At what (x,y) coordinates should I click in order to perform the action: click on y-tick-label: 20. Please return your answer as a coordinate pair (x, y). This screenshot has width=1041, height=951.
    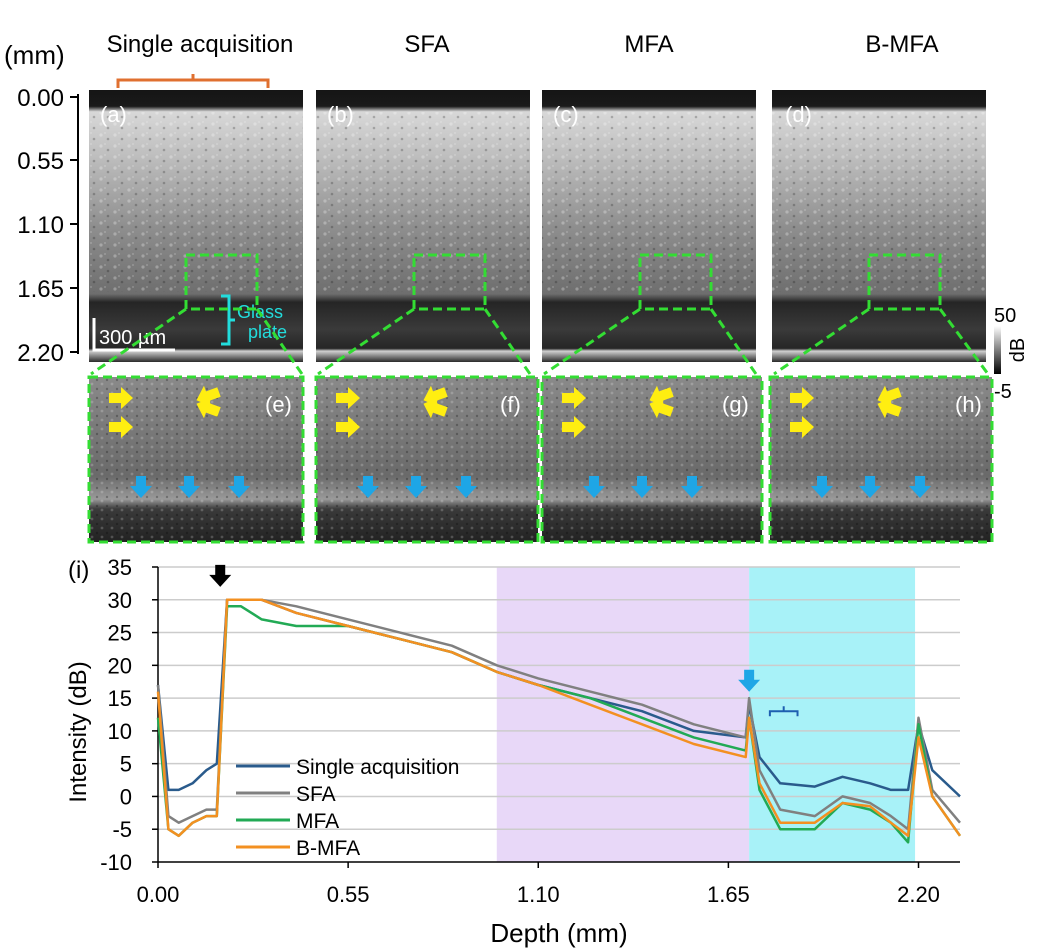
    Looking at the image, I should click on (120, 665).